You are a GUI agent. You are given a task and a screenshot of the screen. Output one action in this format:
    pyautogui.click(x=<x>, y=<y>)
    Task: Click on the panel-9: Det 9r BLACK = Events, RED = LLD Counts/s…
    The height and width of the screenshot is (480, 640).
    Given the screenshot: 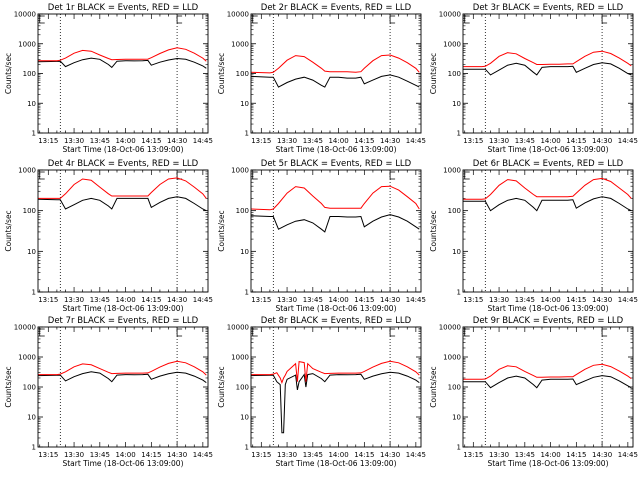 What is the action you would take?
    pyautogui.click(x=533, y=392)
    